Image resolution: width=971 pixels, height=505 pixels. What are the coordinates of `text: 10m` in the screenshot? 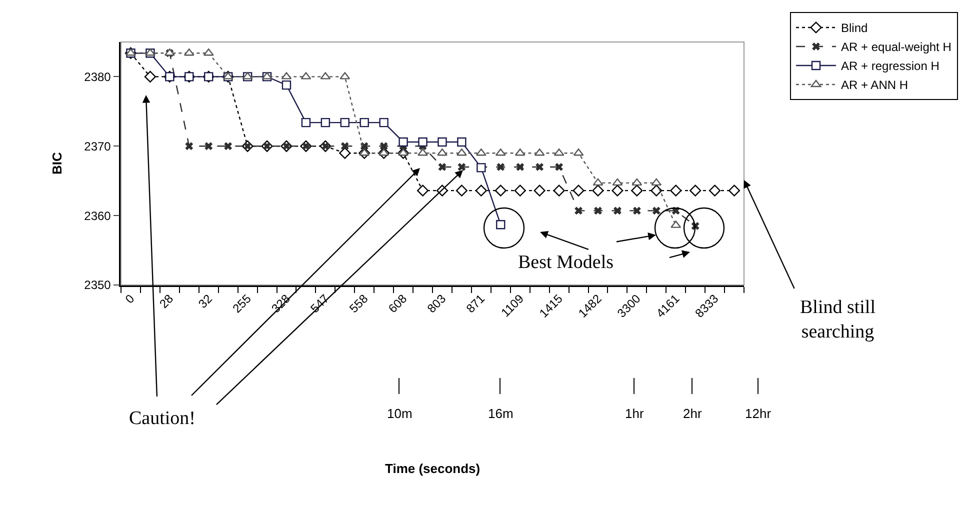 It's located at (399, 413).